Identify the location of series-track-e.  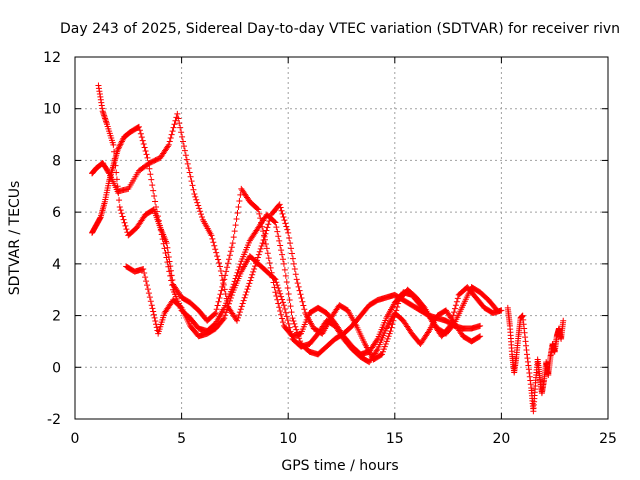
(535, 359).